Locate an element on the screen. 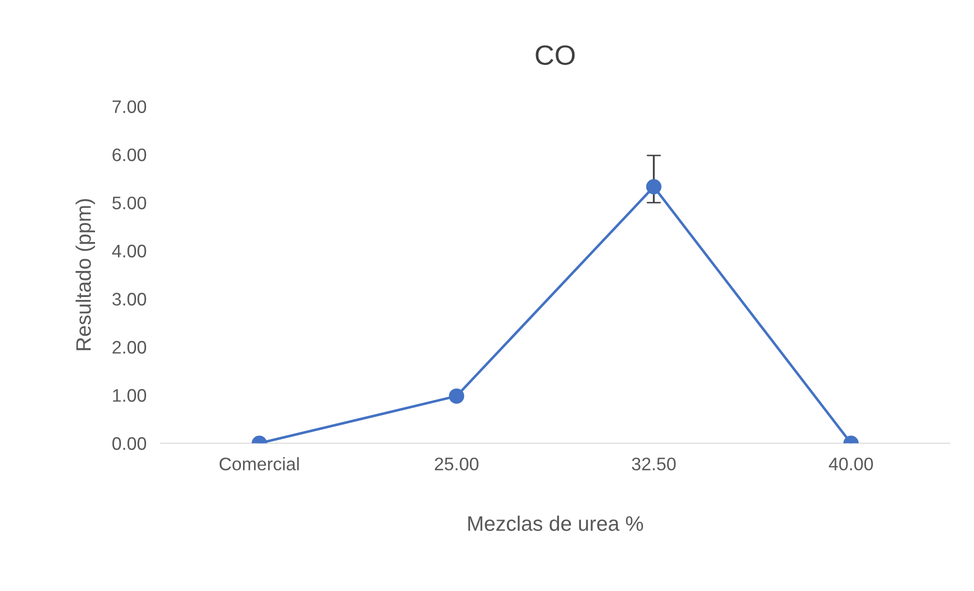  x-axis-title: Mezclas de urea % is located at coordinates (556, 523).